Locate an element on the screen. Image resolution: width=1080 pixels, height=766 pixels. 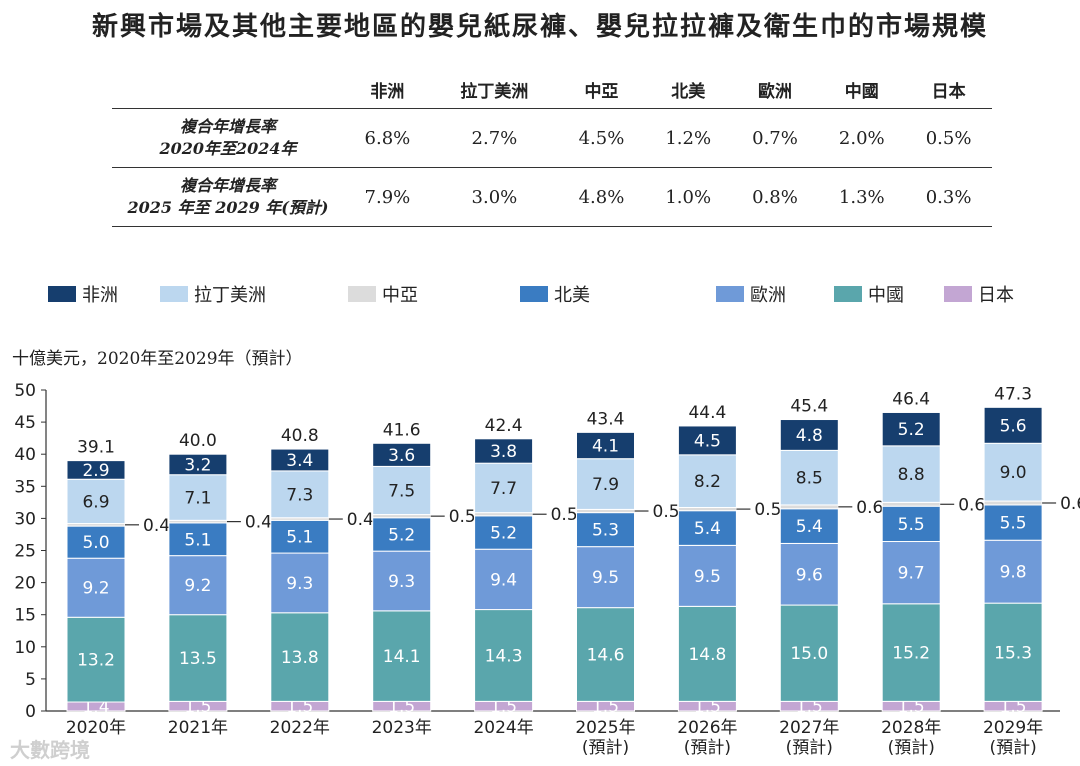
data-label: 5.4 is located at coordinates (809, 527).